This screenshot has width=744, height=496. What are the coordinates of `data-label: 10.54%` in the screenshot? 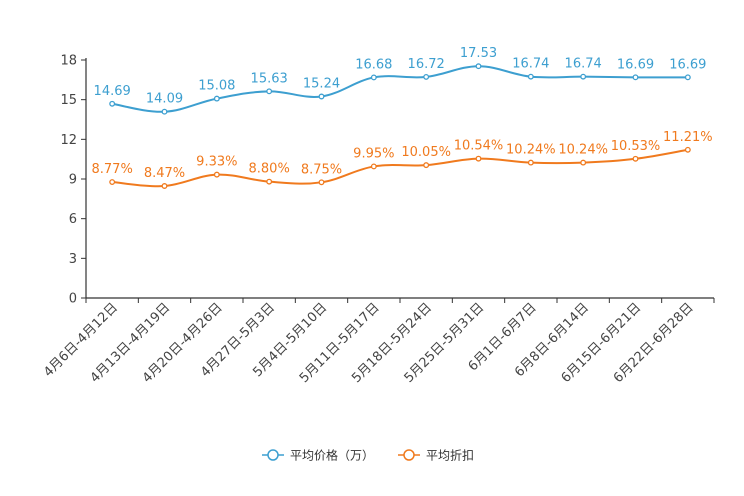 It's located at (479, 146).